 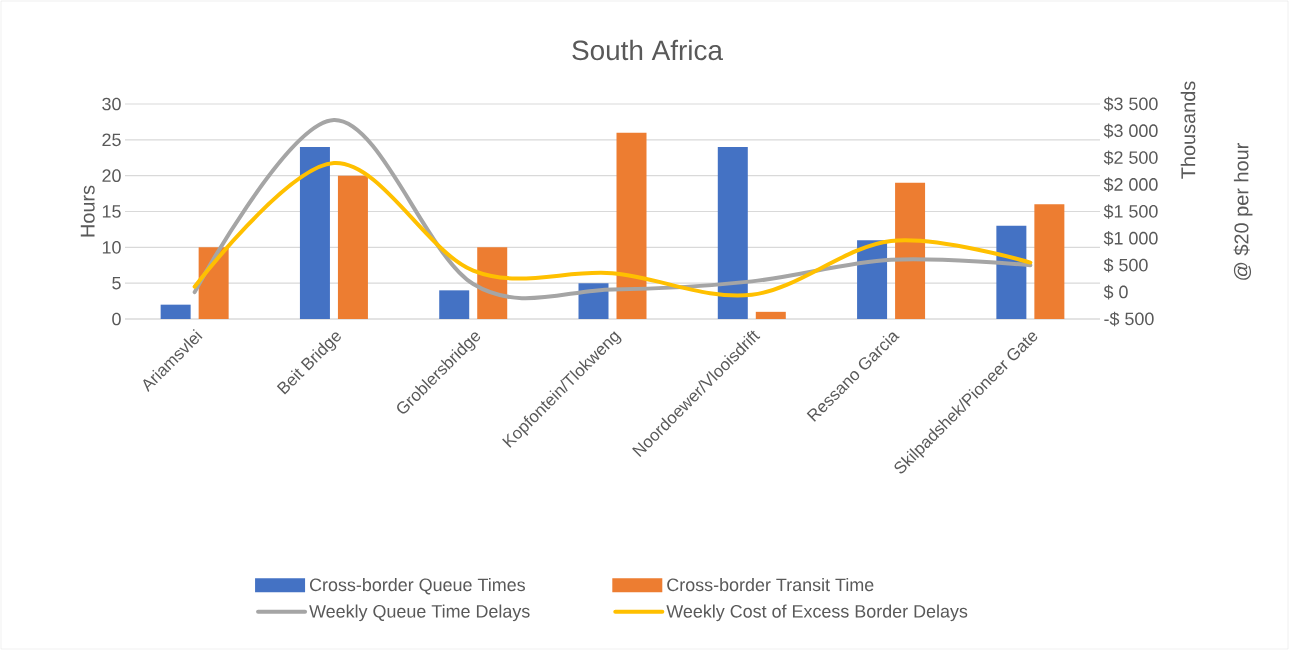 What do you see at coordinates (1243, 211) in the screenshot?
I see `text: @ $20 per hour` at bounding box center [1243, 211].